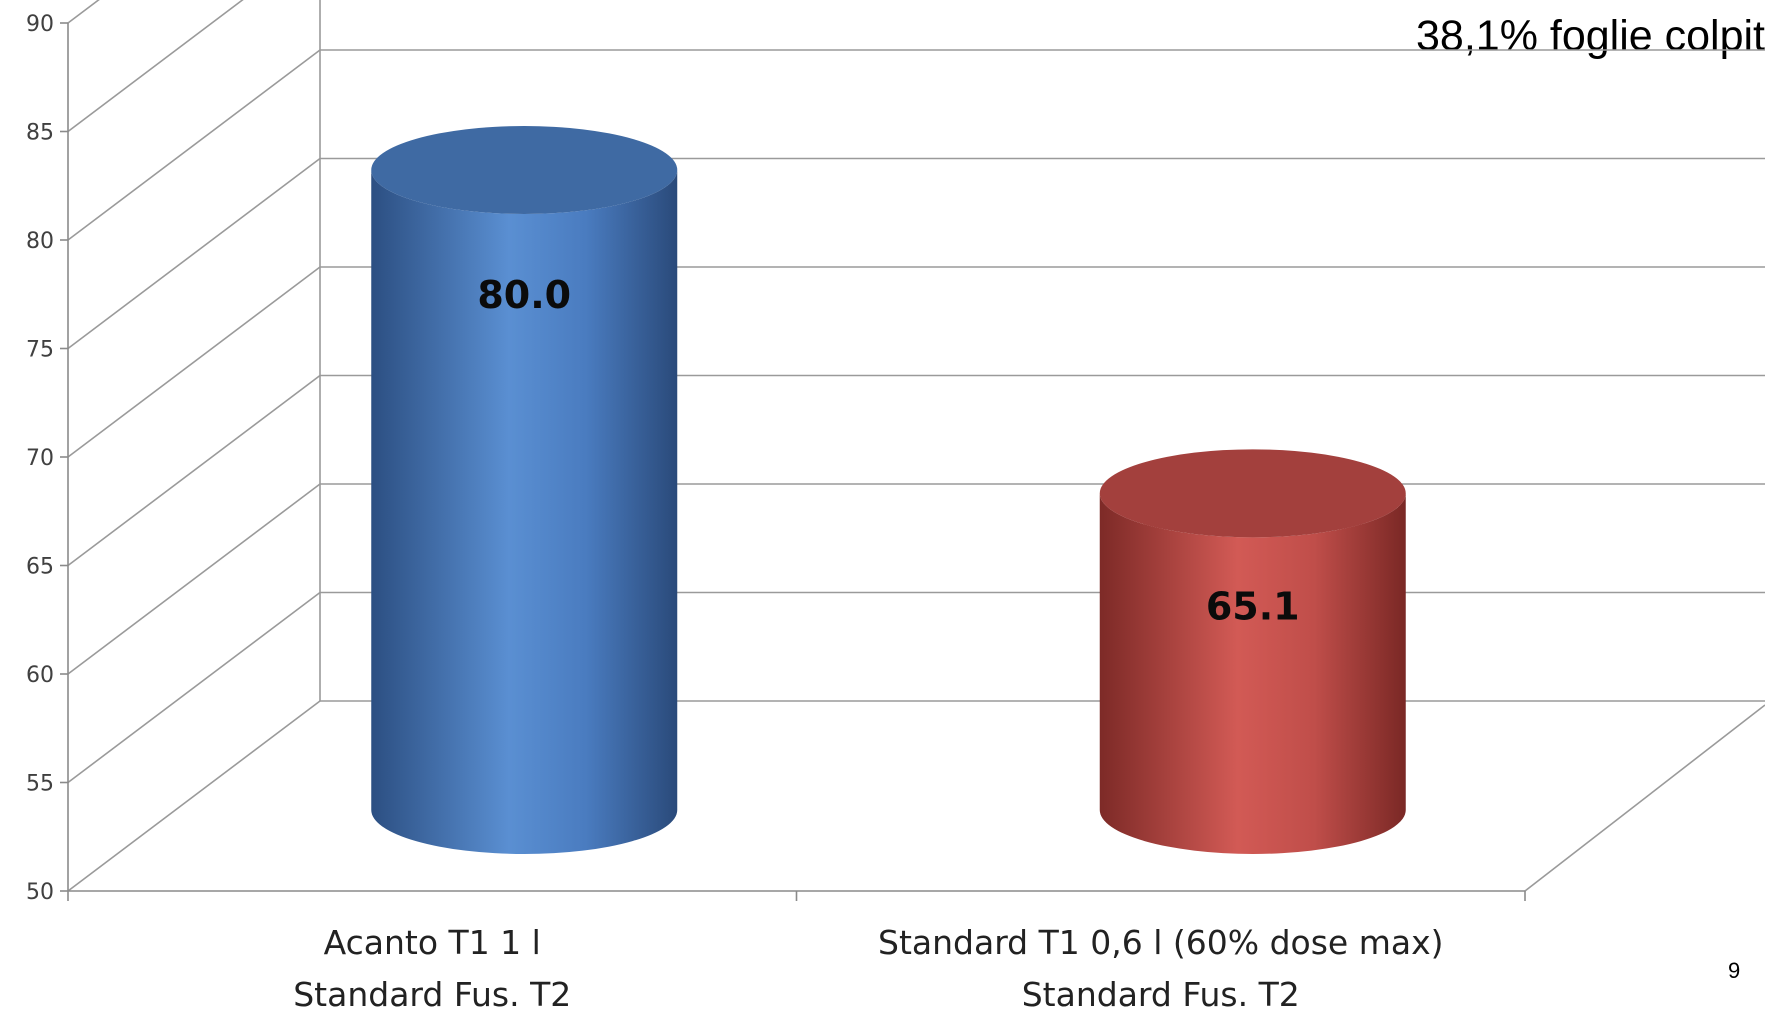 The height and width of the screenshot is (1010, 1765). I want to click on category-label: Acanto T1 1 l, so click(432, 942).